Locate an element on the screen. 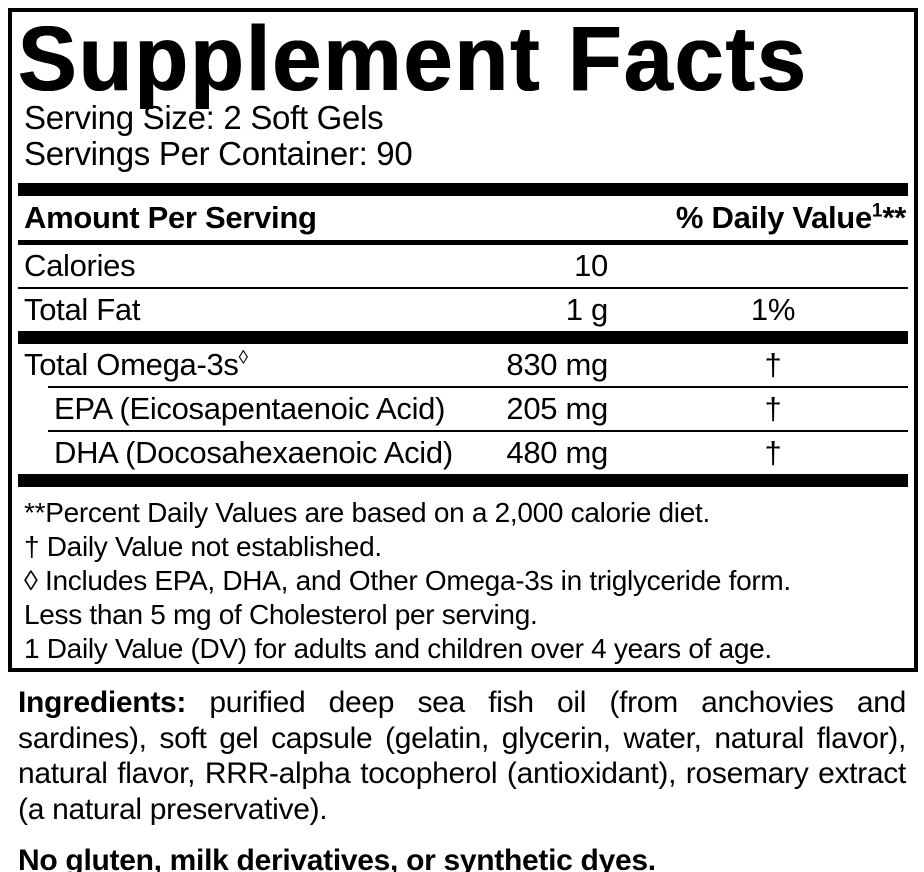  row-calories: Calories 10 is located at coordinates (463, 266).